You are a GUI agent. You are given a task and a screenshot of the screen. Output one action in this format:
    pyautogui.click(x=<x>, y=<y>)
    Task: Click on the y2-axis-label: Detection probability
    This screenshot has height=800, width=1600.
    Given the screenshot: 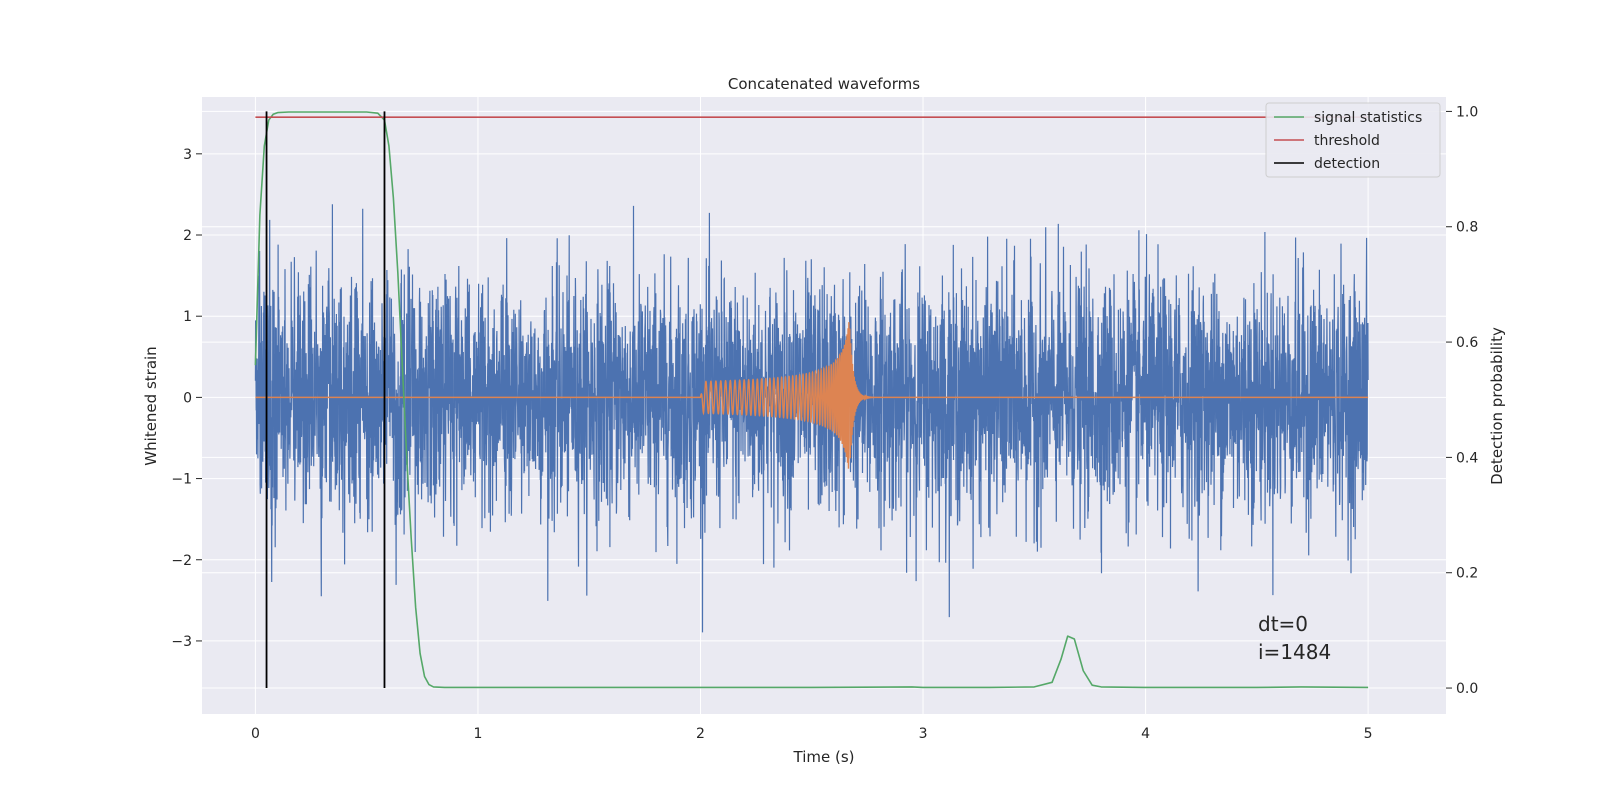 What is the action you would take?
    pyautogui.click(x=1497, y=406)
    